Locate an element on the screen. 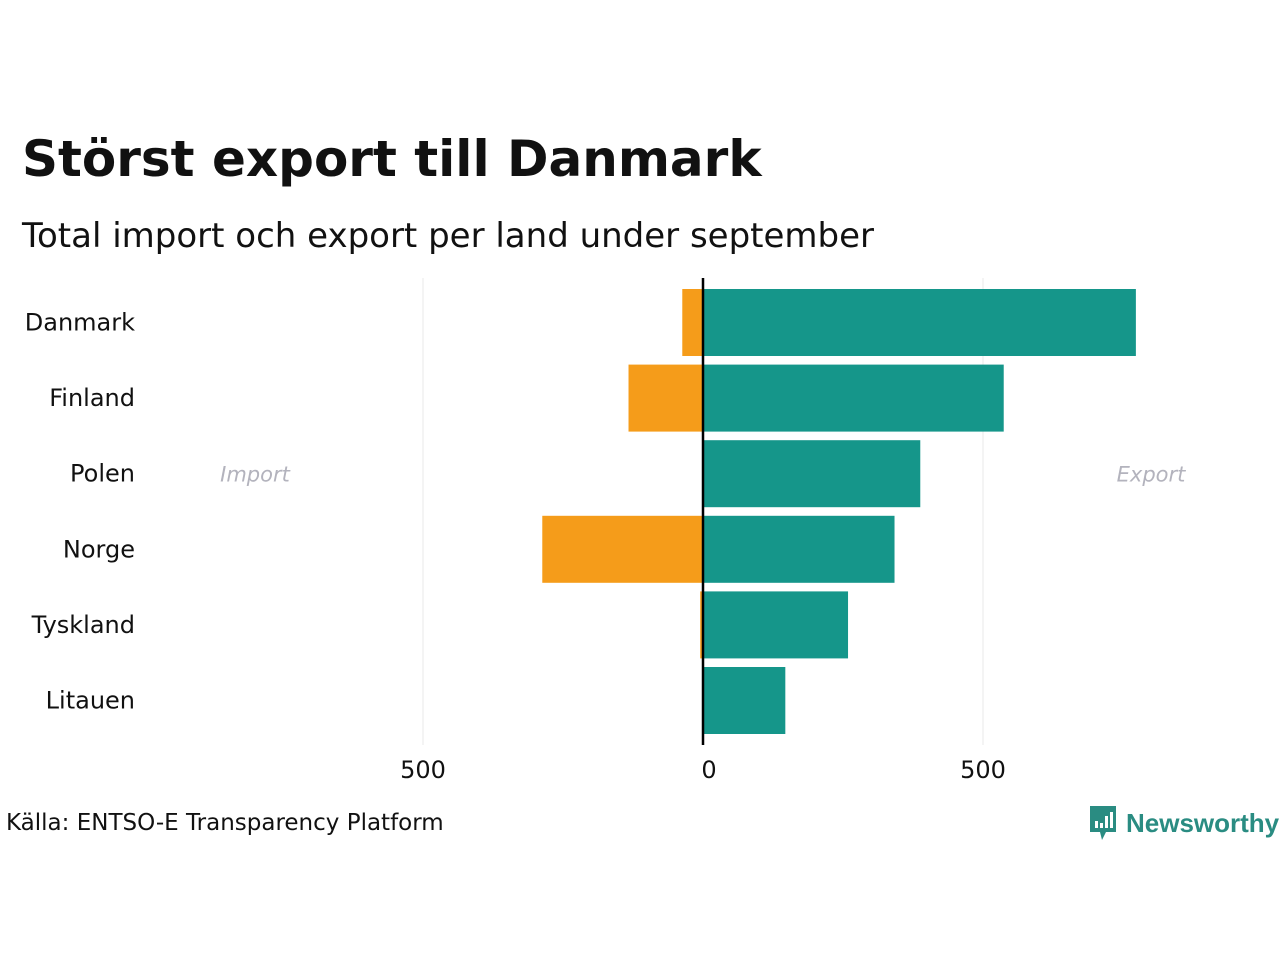  category-label-danmark: Danmark is located at coordinates (80, 323).